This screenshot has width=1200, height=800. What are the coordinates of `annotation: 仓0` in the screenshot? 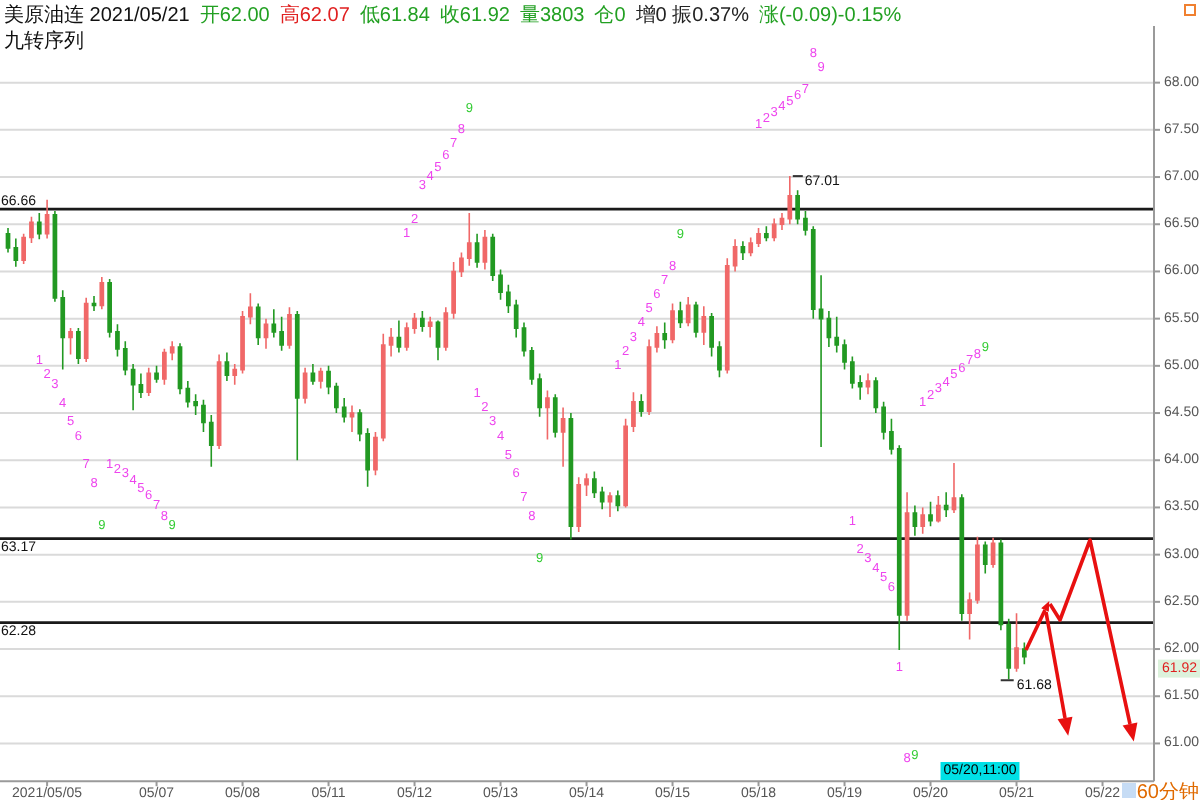 It's located at (610, 15).